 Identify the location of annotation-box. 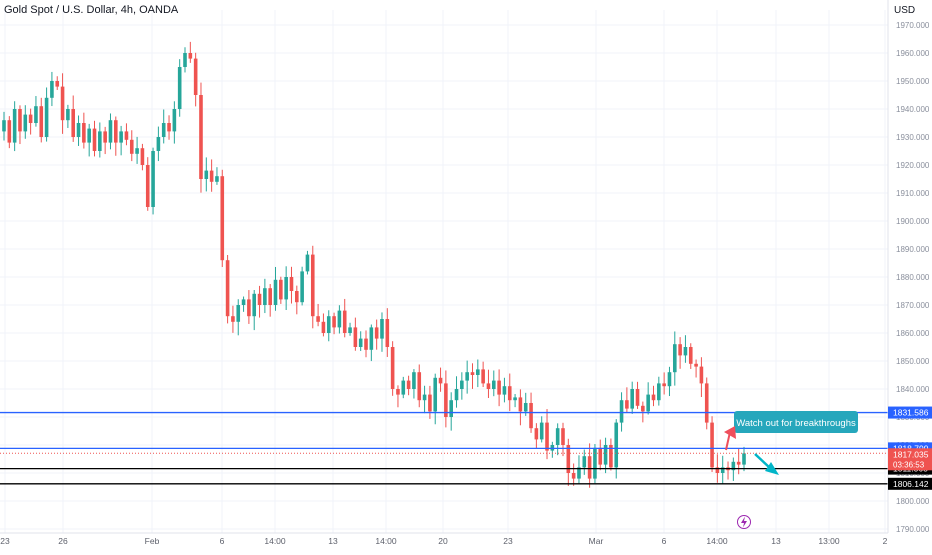
(796, 422).